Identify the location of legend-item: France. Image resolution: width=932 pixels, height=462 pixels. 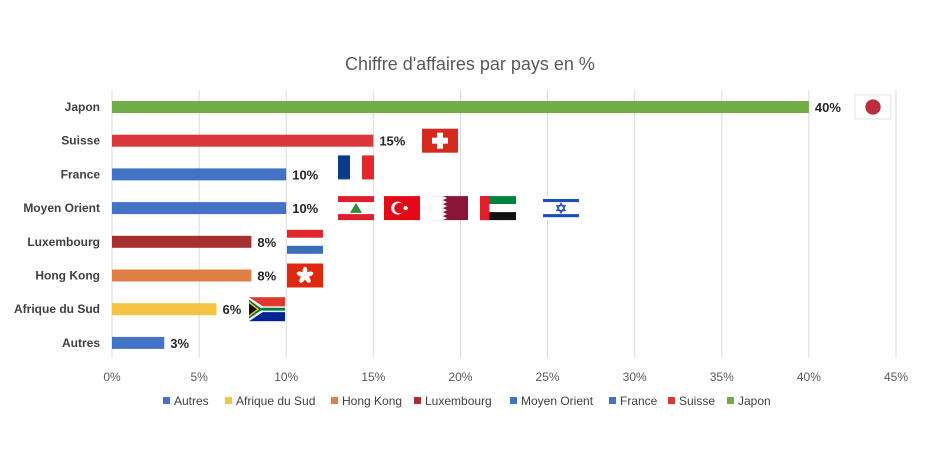
(633, 401).